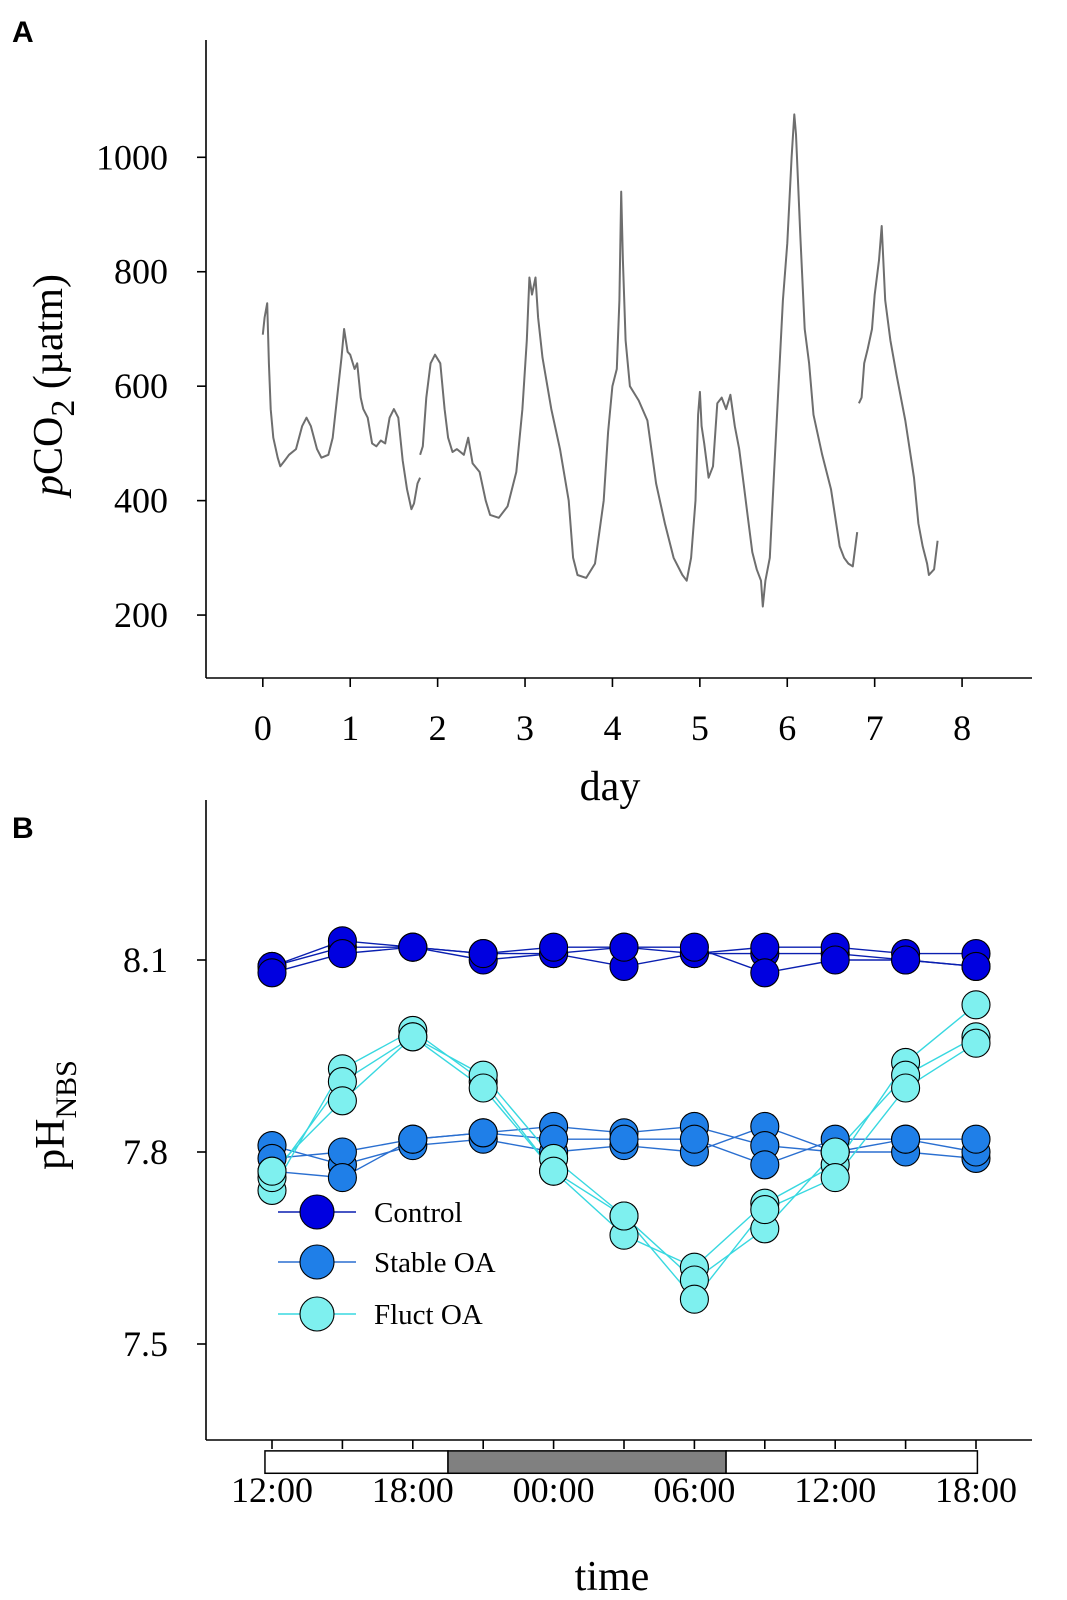 This screenshot has width=1067, height=1600. I want to click on panel-b-label: B, so click(23, 828).